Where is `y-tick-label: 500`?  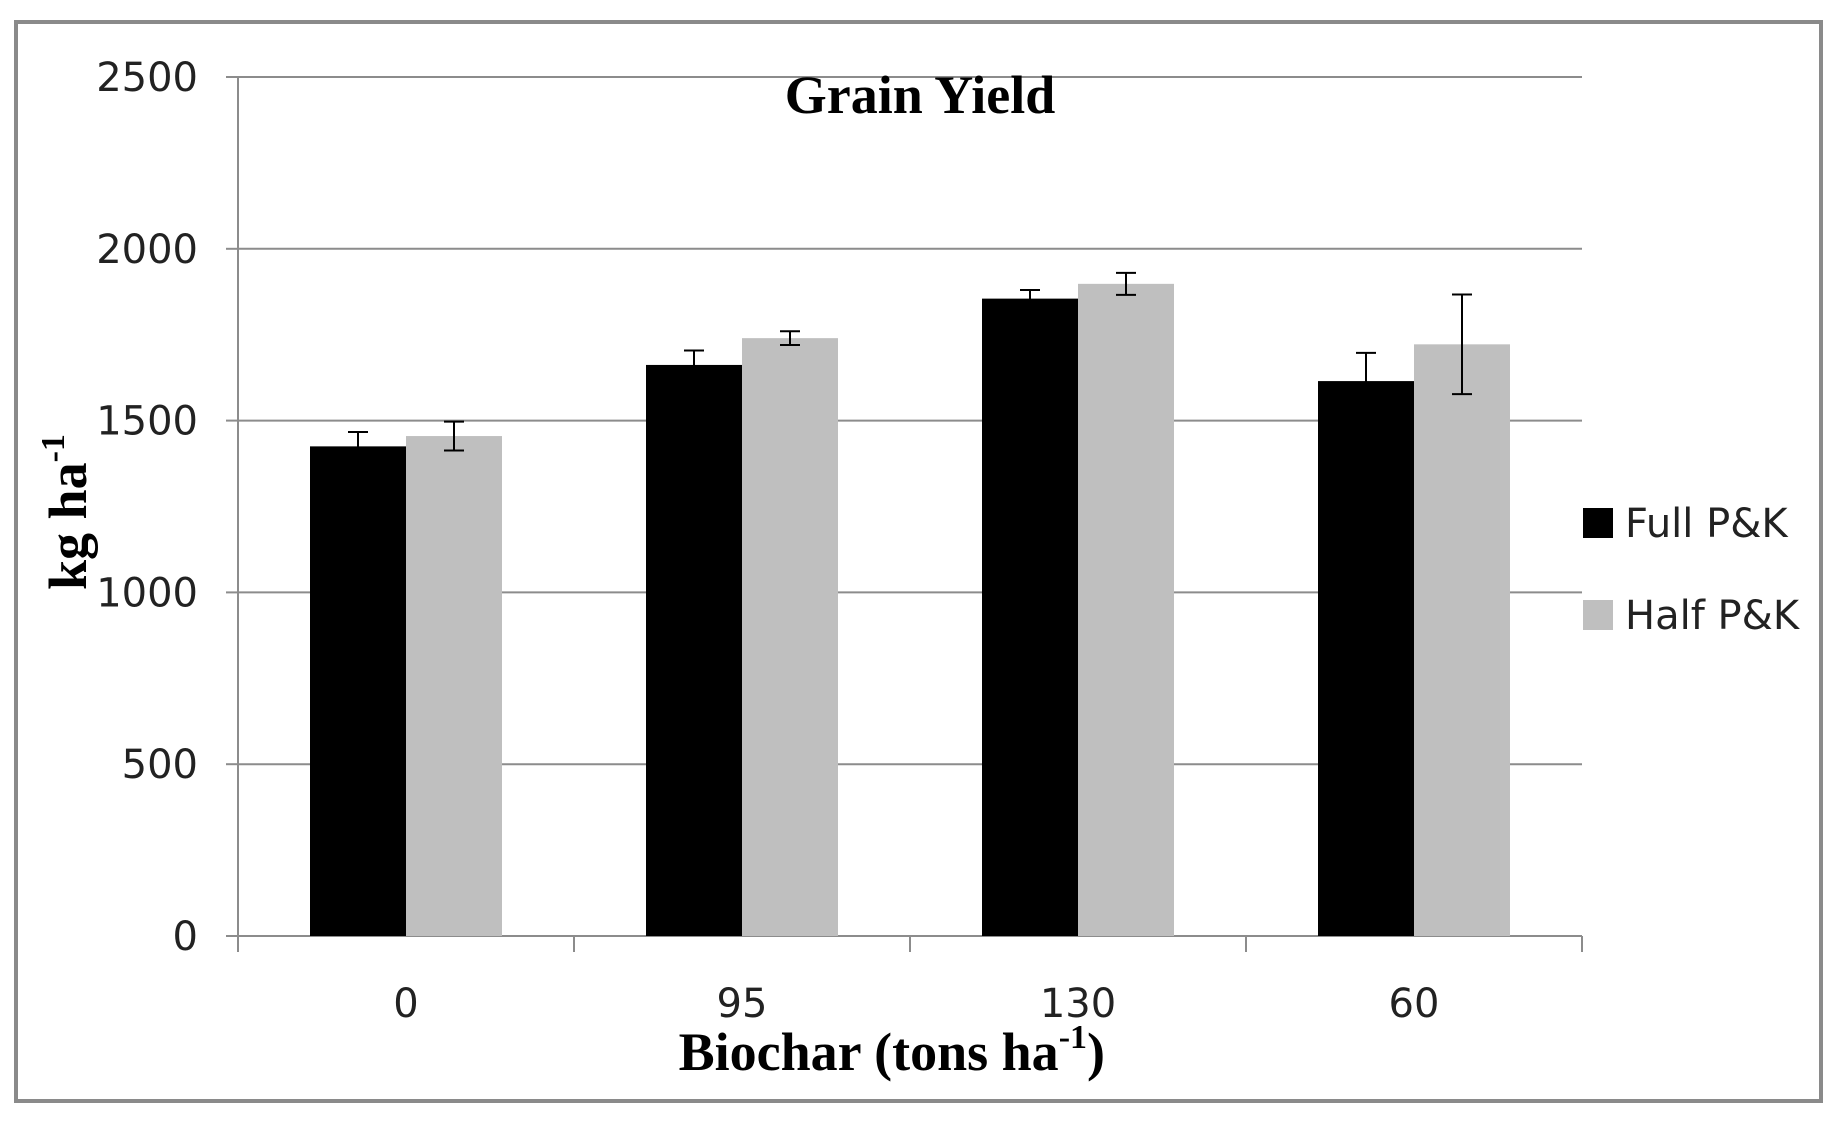
y-tick-label: 500 is located at coordinates (160, 765).